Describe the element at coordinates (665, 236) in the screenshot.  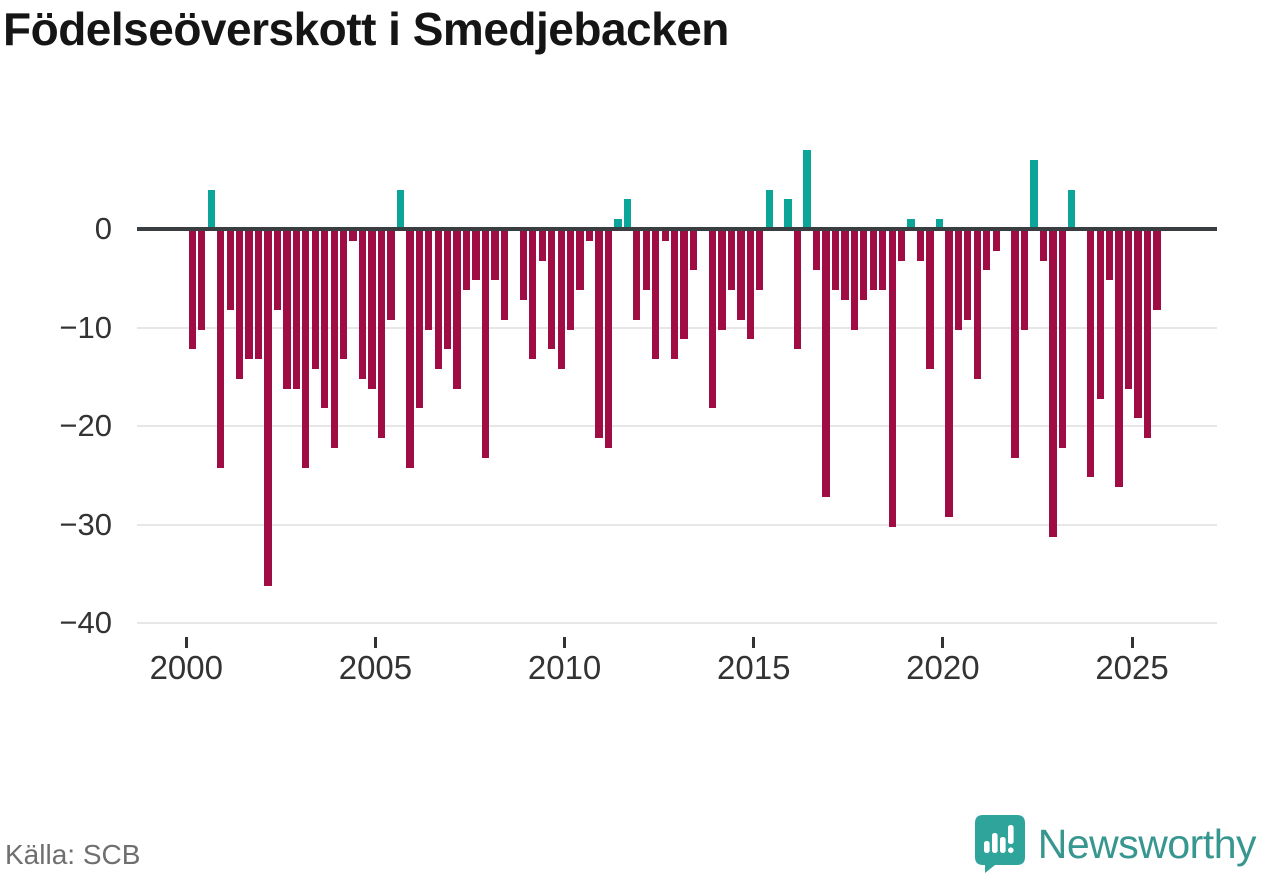
I see `chart-bar-2012-Q3` at that location.